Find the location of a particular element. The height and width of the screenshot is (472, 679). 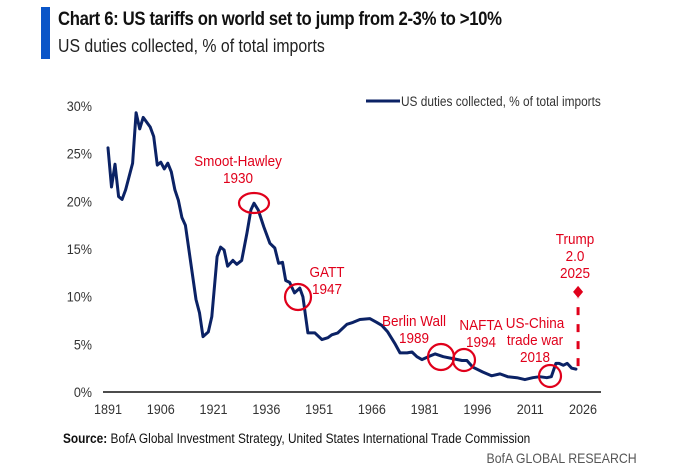

x-tick-label: 1996 is located at coordinates (477, 409).